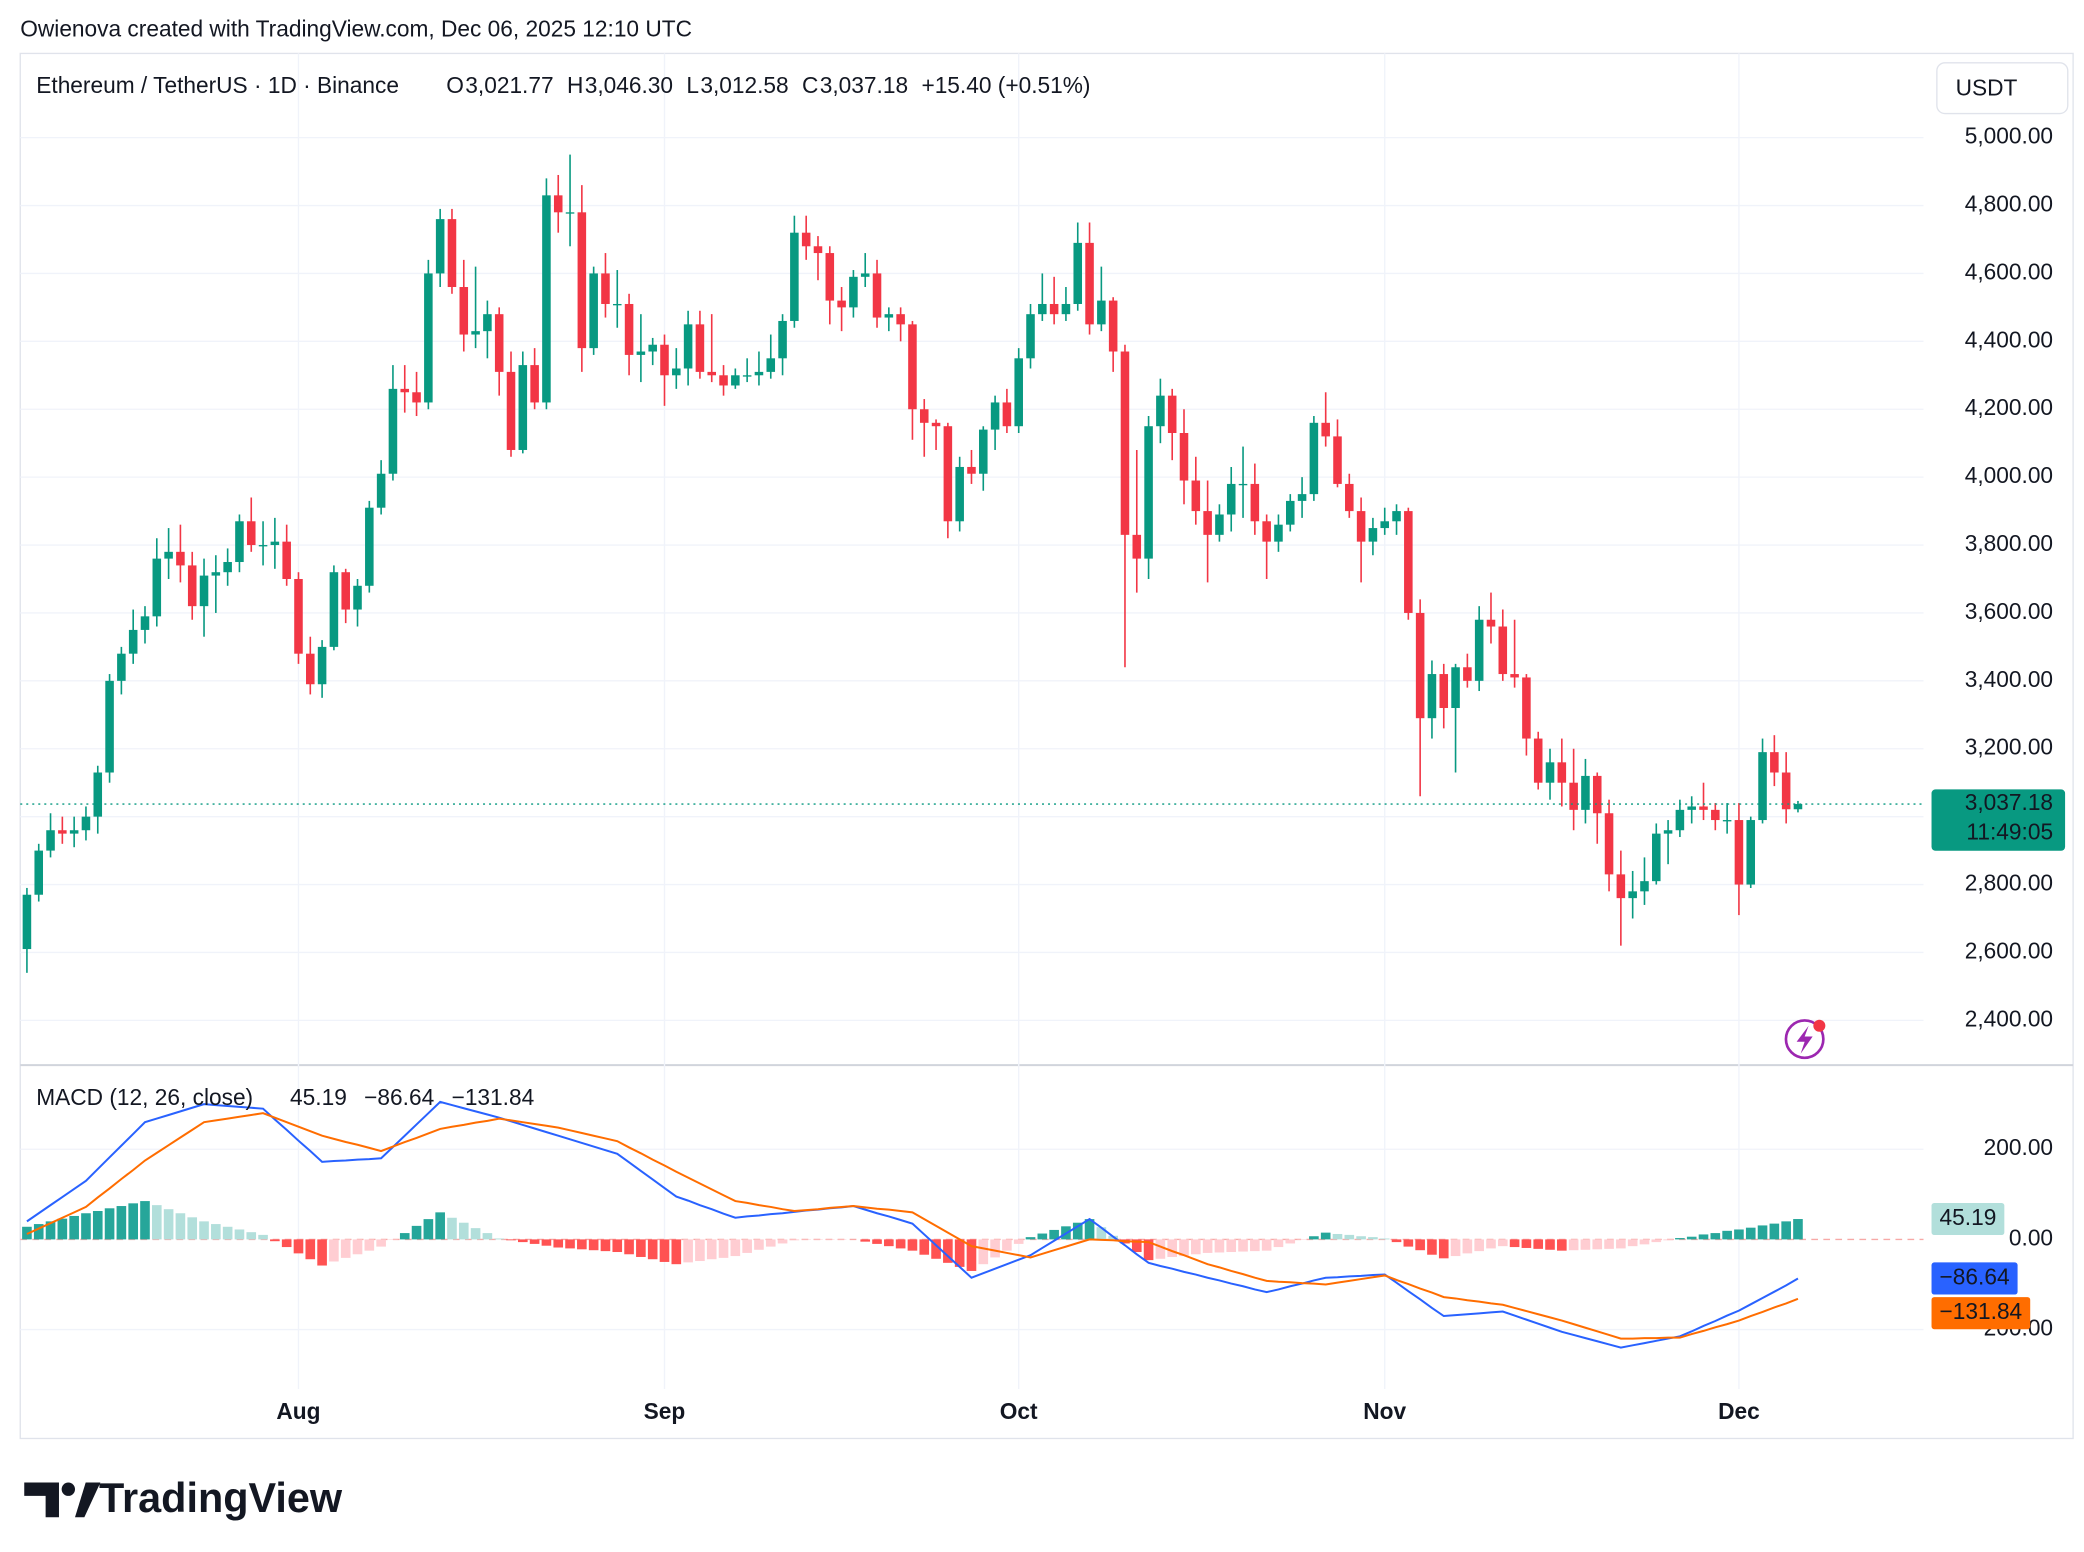  Describe the element at coordinates (2009, 1018) in the screenshot. I see `y-tick-label: 2,400.00` at that location.